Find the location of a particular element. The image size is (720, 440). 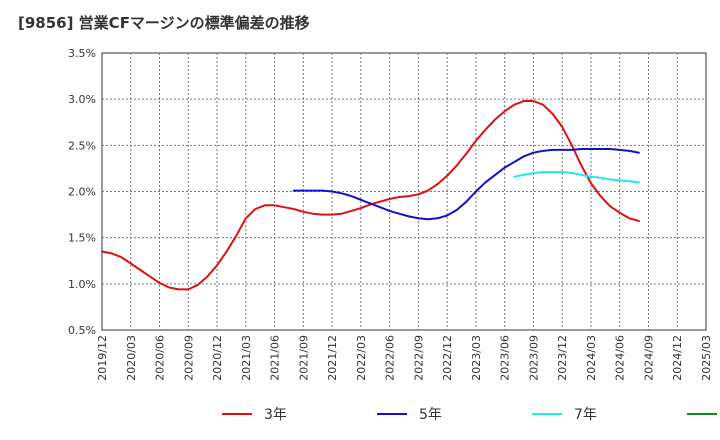

chart-title: [9856] 営業CFマージンの標準偏差の推移 is located at coordinates (164, 23).